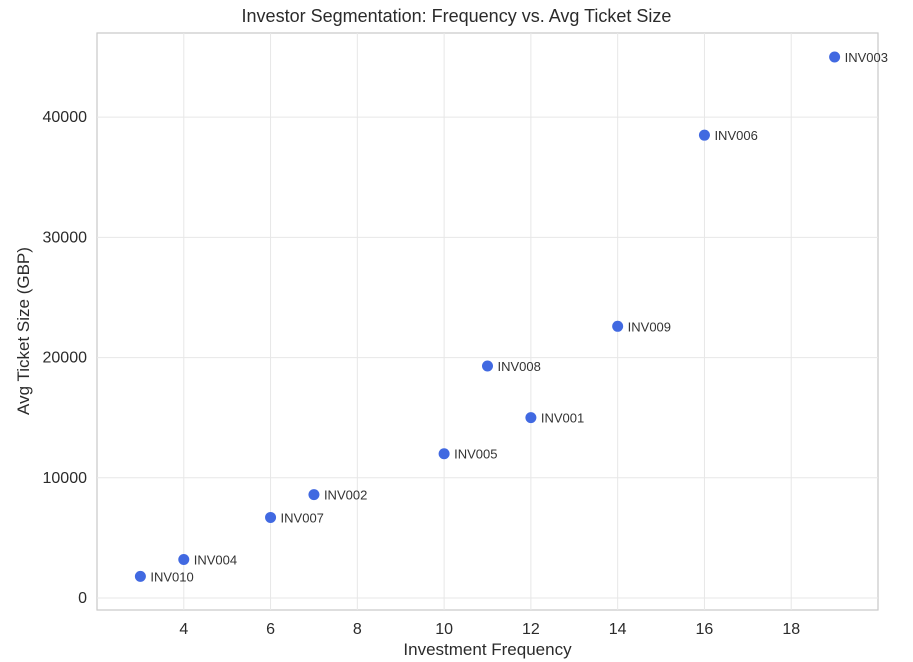 Image resolution: width=913 pixels, height=662 pixels. Describe the element at coordinates (171, 576) in the screenshot. I see `point-label: INV010` at that location.